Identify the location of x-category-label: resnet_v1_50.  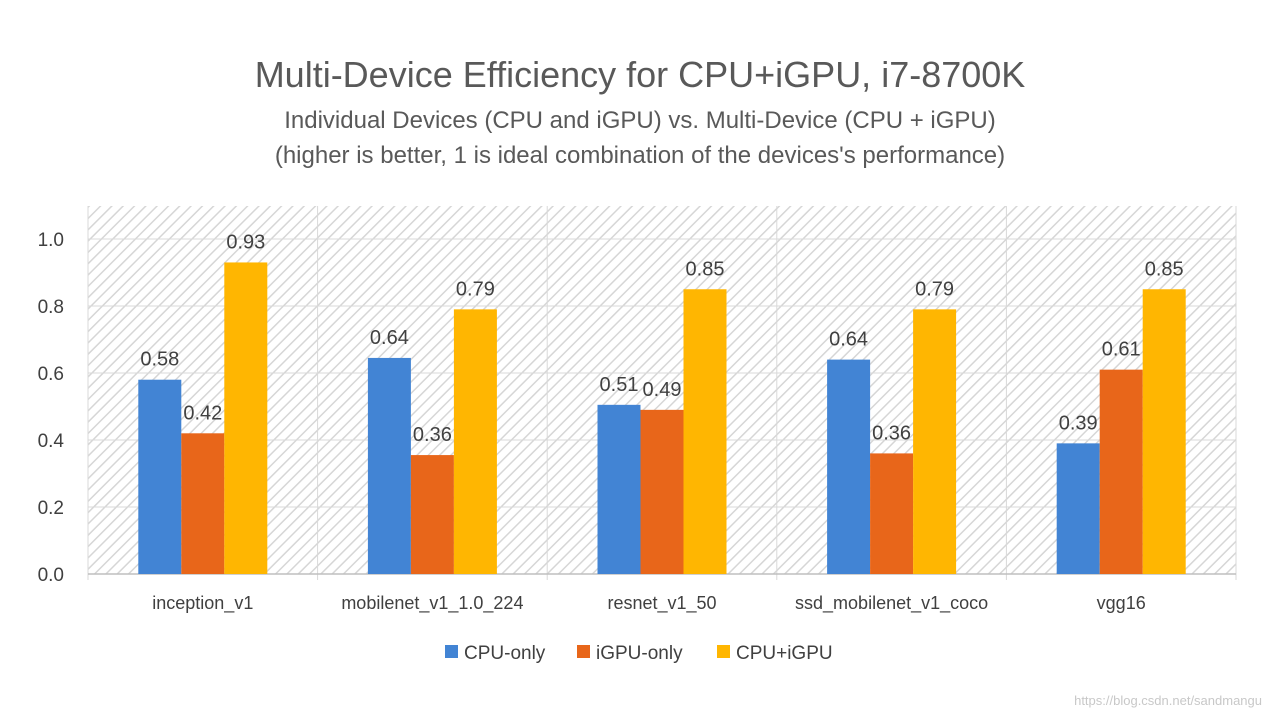
(661, 603).